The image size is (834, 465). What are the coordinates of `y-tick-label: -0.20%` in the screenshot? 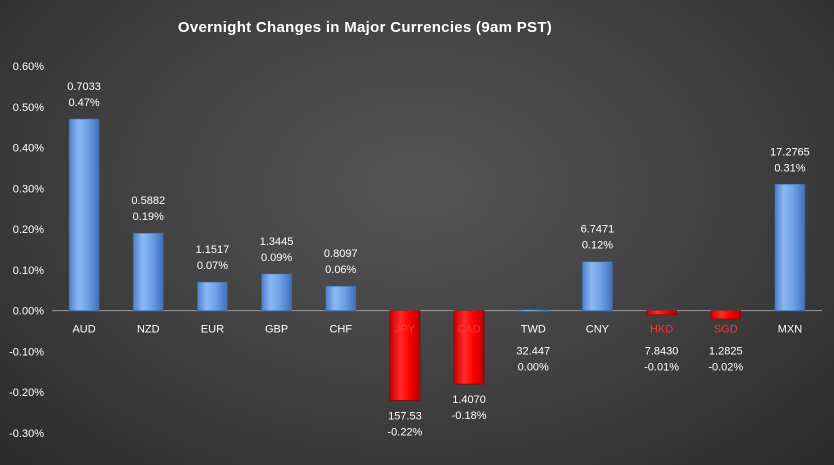 It's located at (26, 393).